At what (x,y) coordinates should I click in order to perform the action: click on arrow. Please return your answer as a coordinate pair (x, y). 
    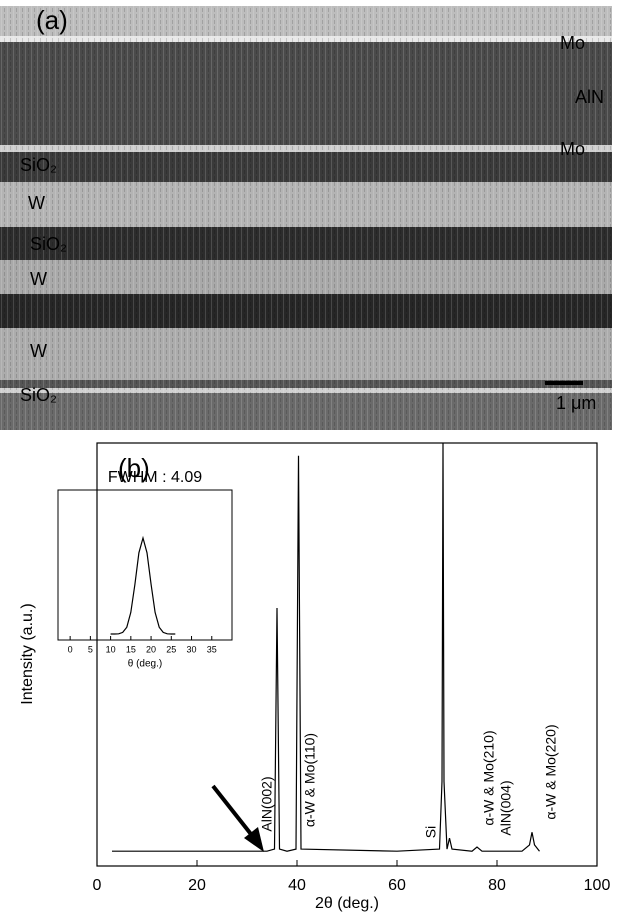
    Looking at the image, I should click on (237, 818).